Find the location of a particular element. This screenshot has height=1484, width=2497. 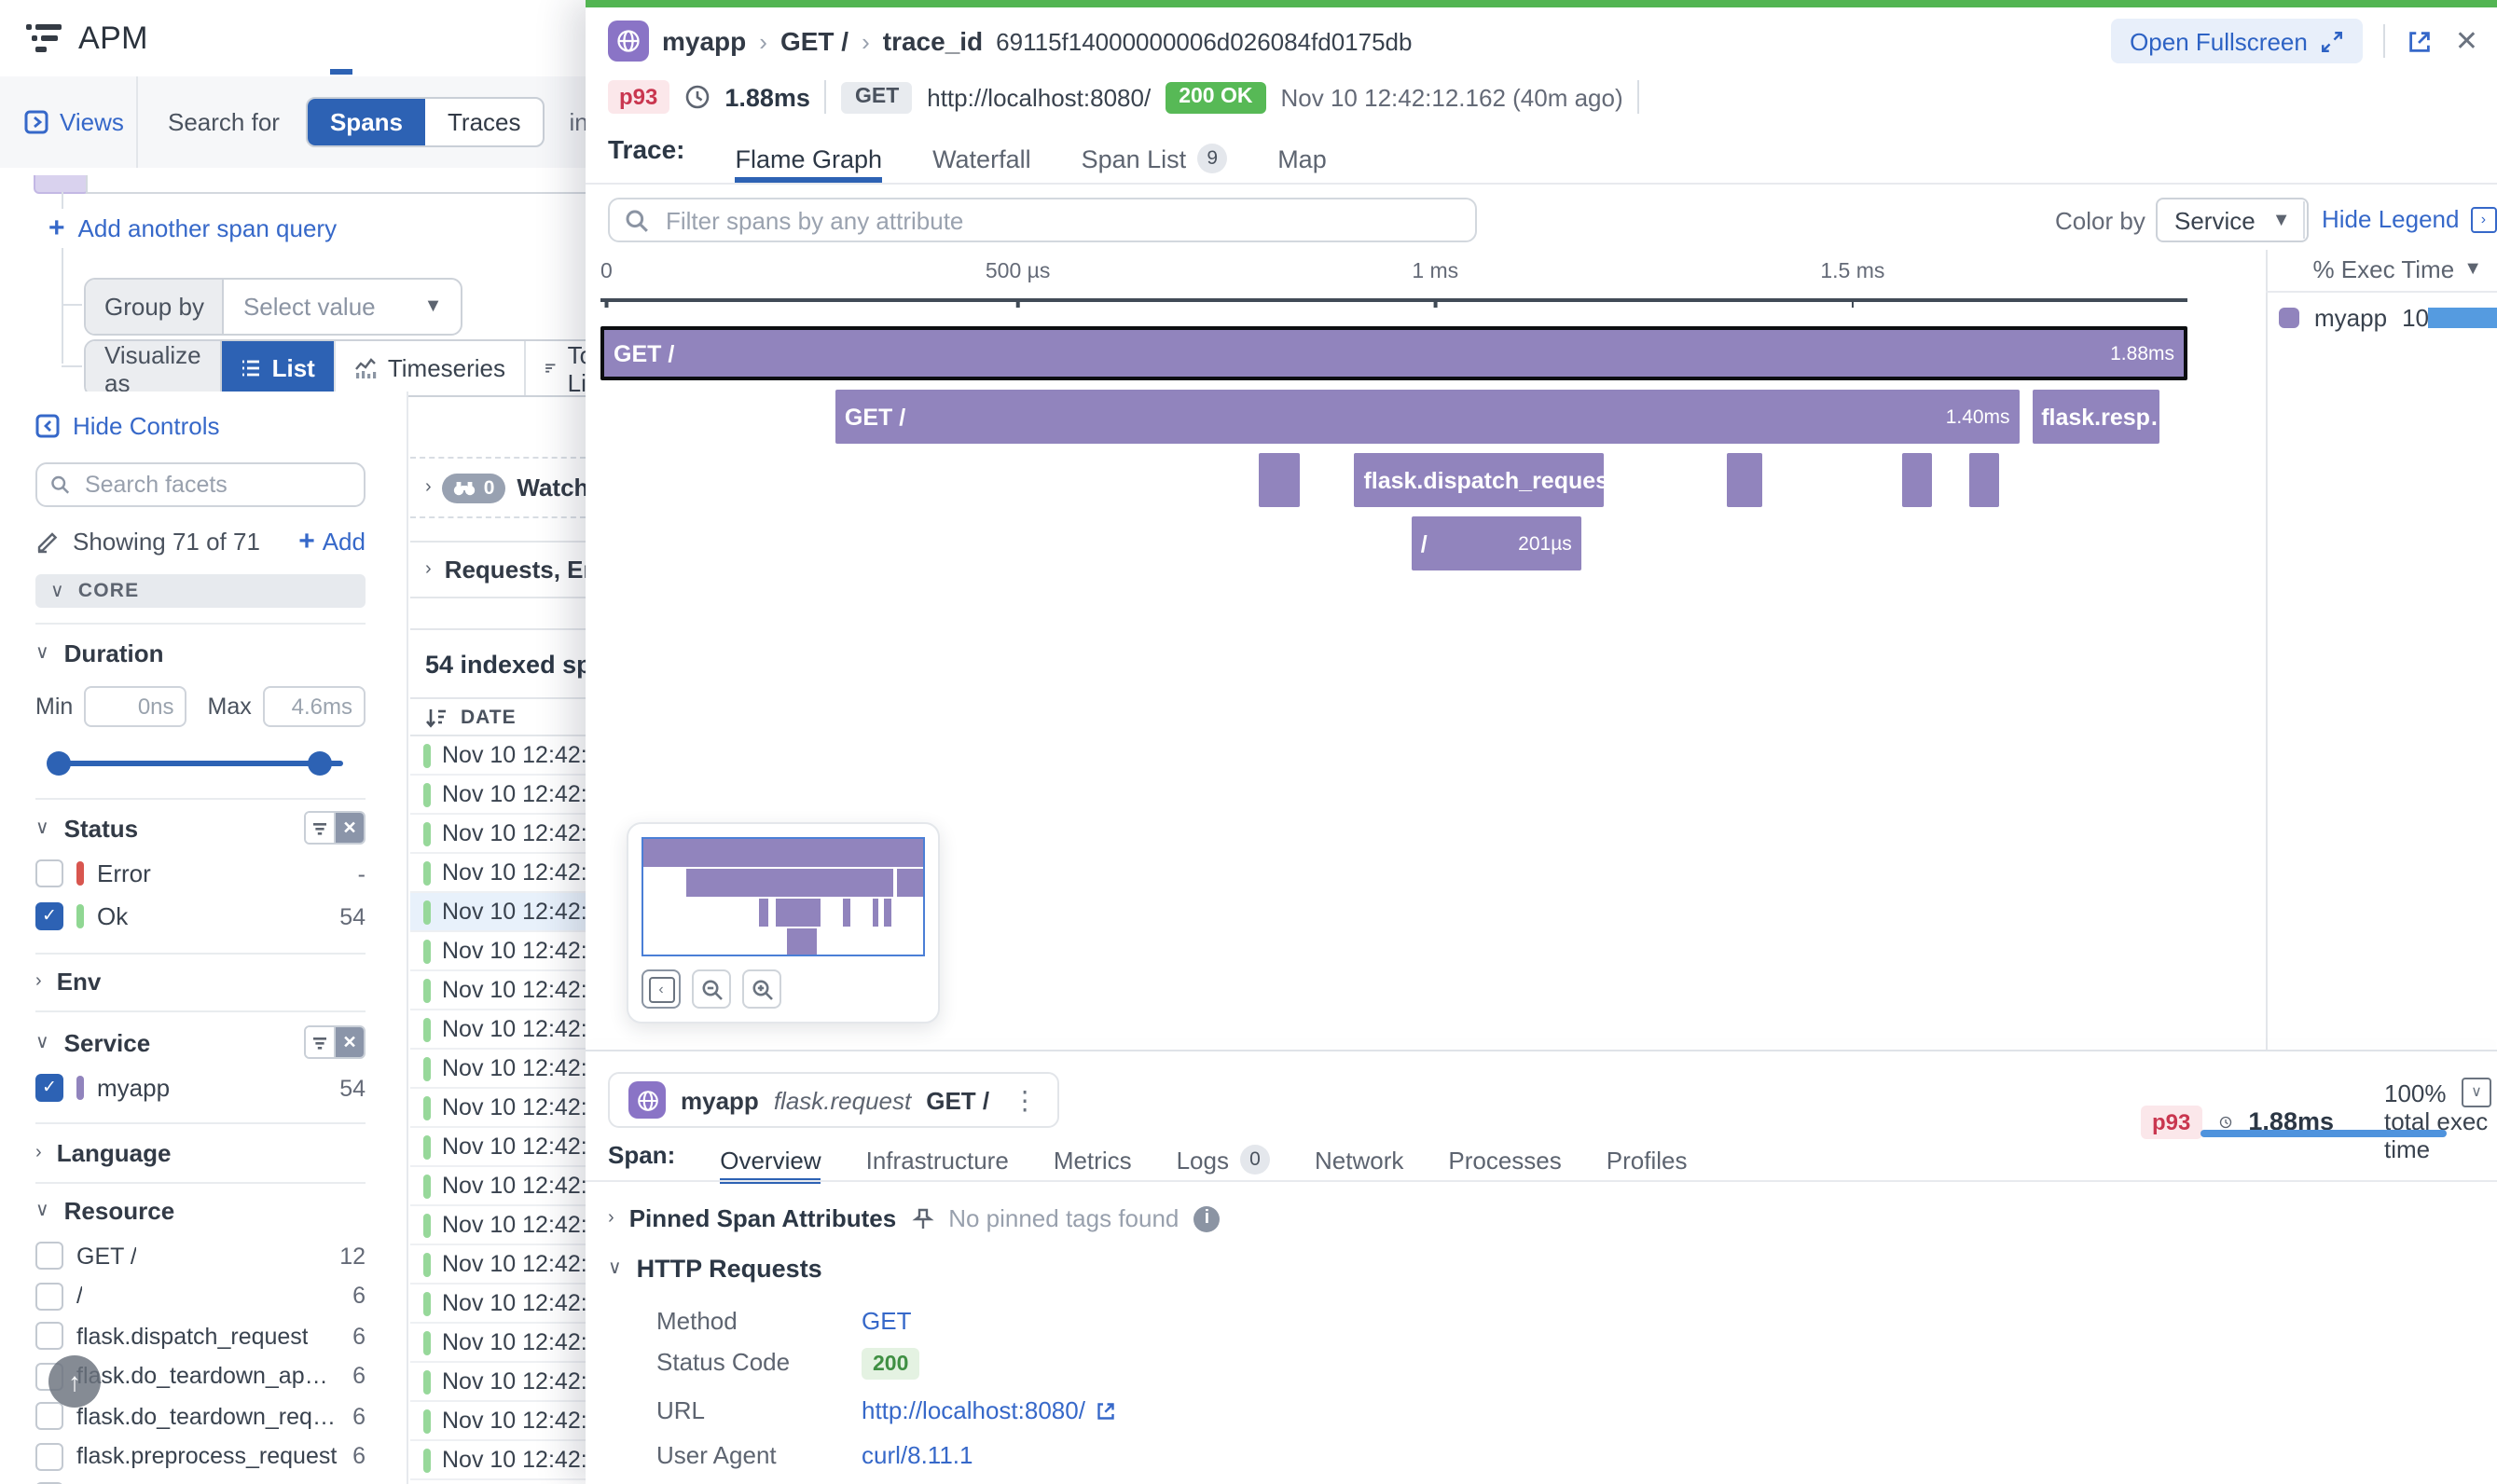

date-column-header: DATE is located at coordinates (498, 716).